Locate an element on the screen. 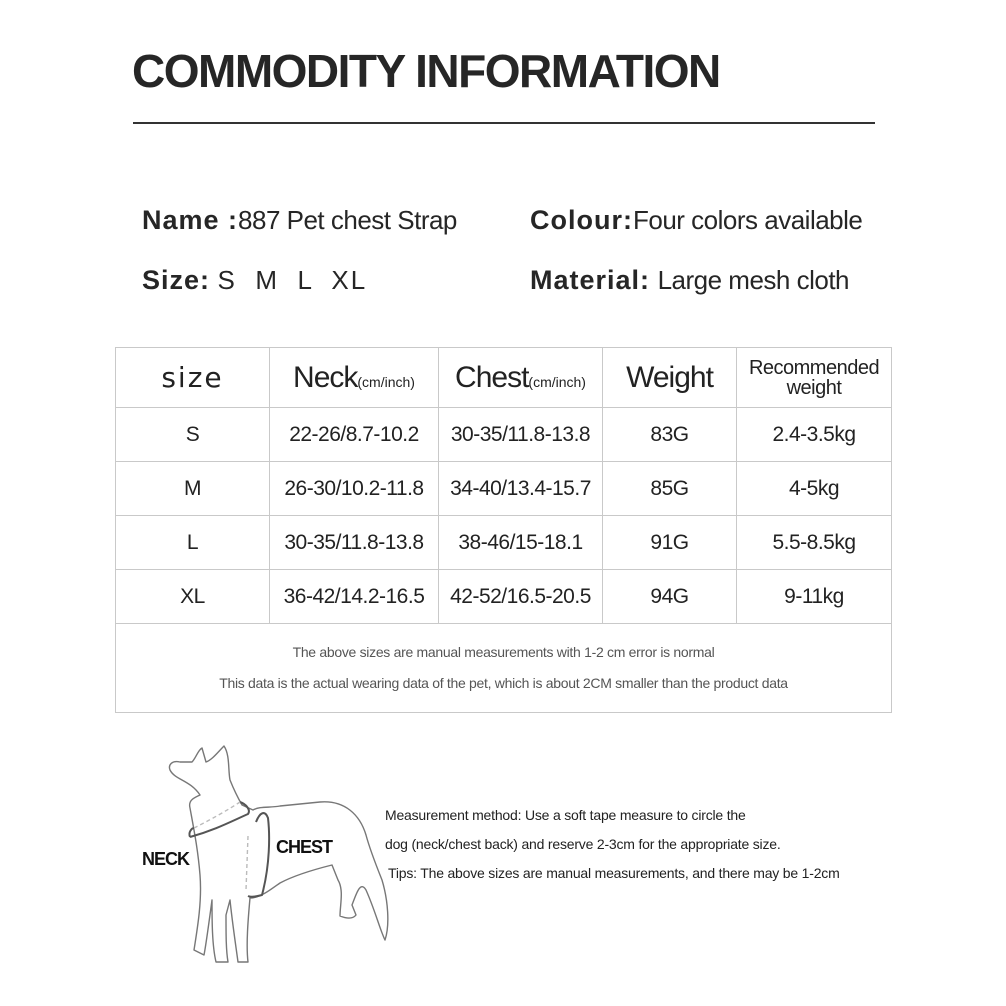  cell: S is located at coordinates (192, 434).